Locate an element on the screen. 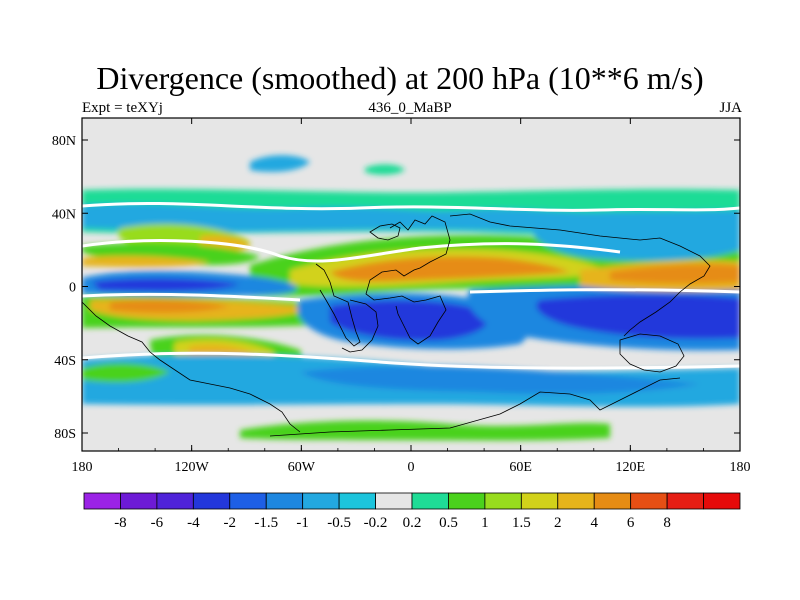 The image size is (800, 600). coast-australia is located at coordinates (652, 353).